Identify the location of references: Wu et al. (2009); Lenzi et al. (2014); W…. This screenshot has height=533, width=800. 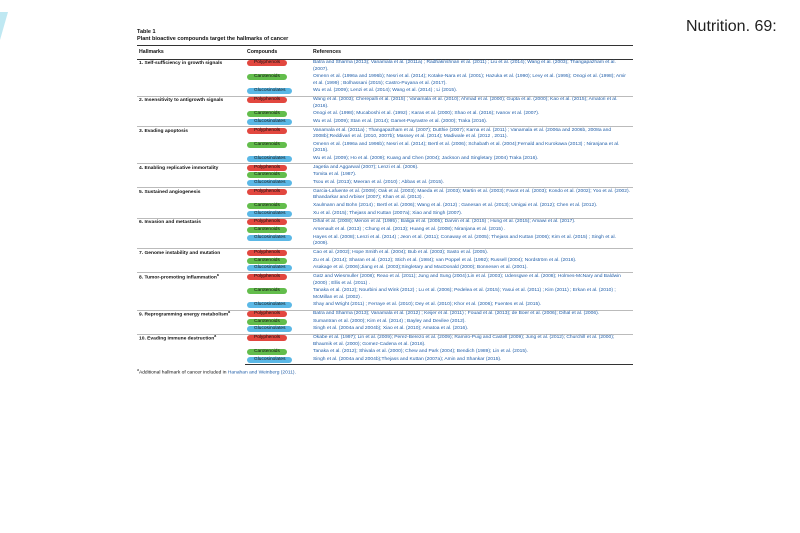
(385, 91).